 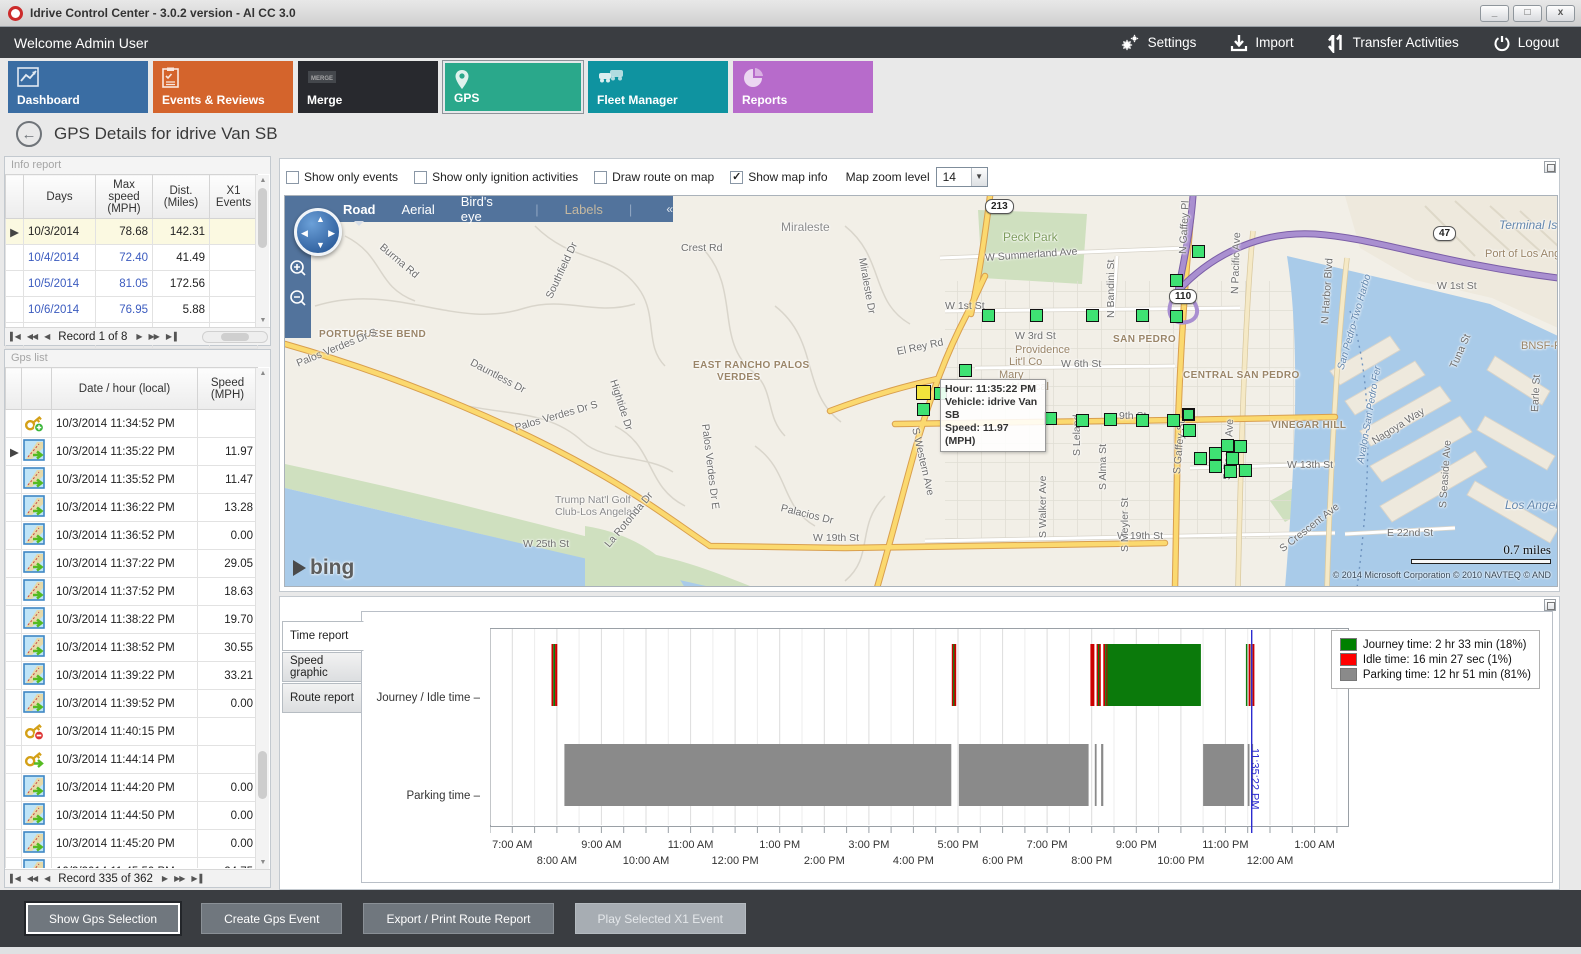 What do you see at coordinates (131, 675) in the screenshot?
I see `table-row: 10/3/2014 11:39:22 PM 33.21` at bounding box center [131, 675].